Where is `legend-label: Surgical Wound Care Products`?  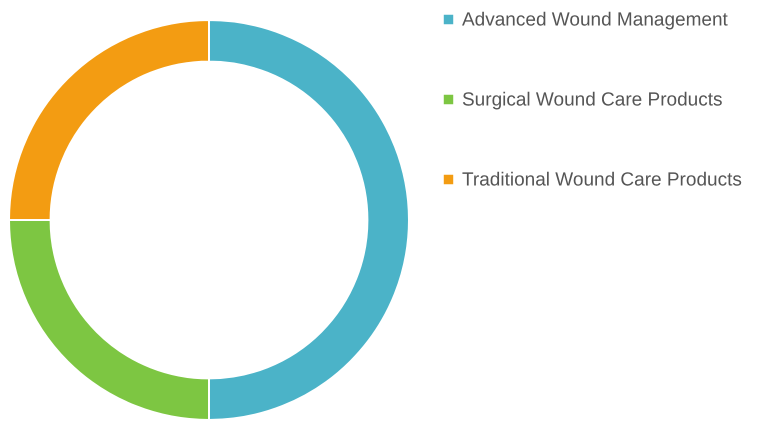
legend-label: Surgical Wound Care Products is located at coordinates (592, 100).